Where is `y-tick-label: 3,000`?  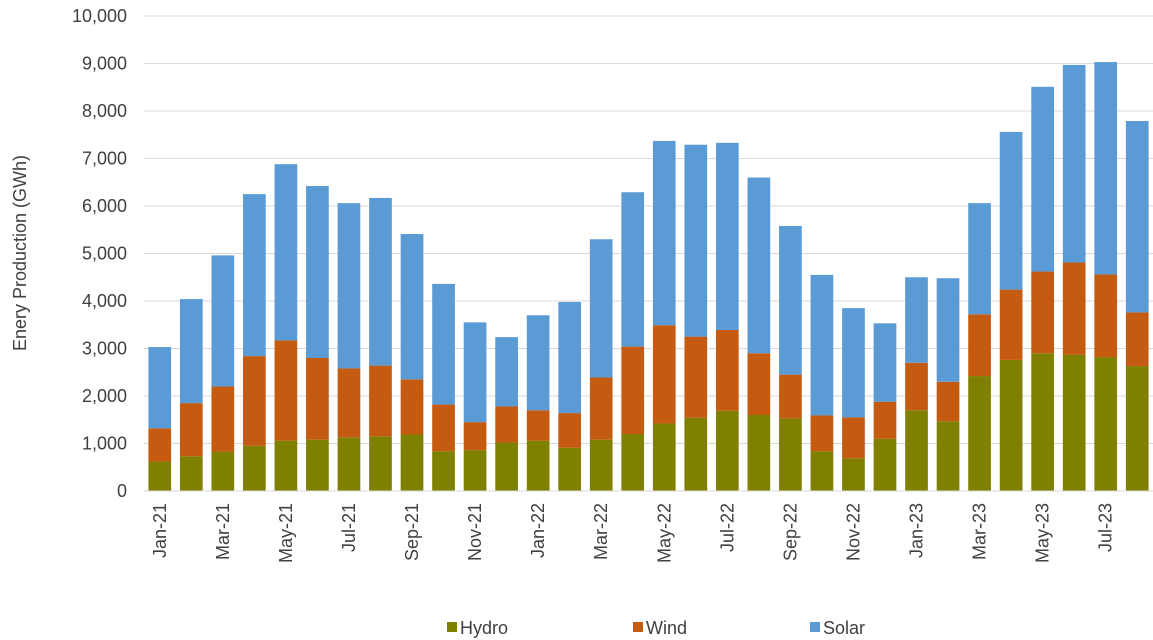
y-tick-label: 3,000 is located at coordinates (104, 349).